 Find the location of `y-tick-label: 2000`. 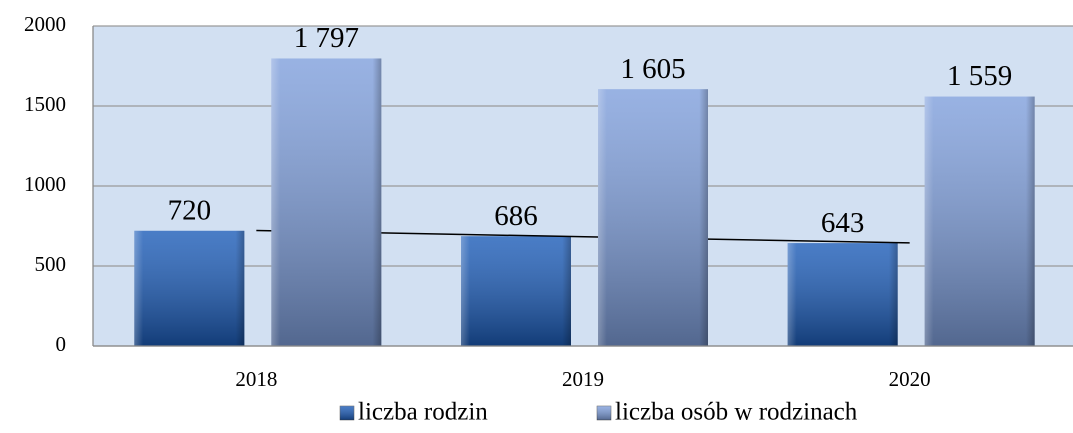

y-tick-label: 2000 is located at coordinates (45, 24).